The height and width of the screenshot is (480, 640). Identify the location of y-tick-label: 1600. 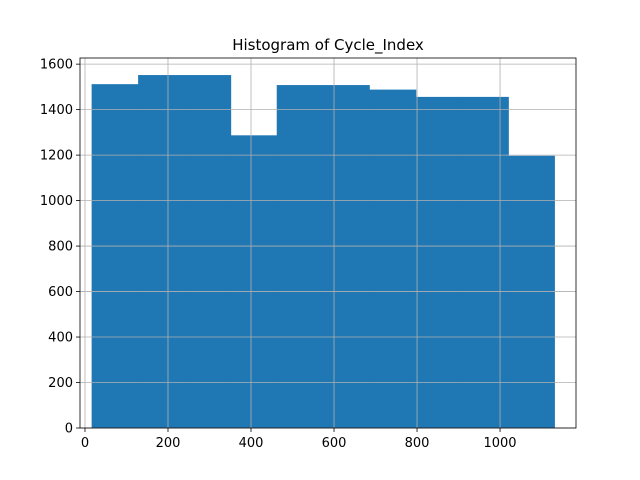
(56, 65).